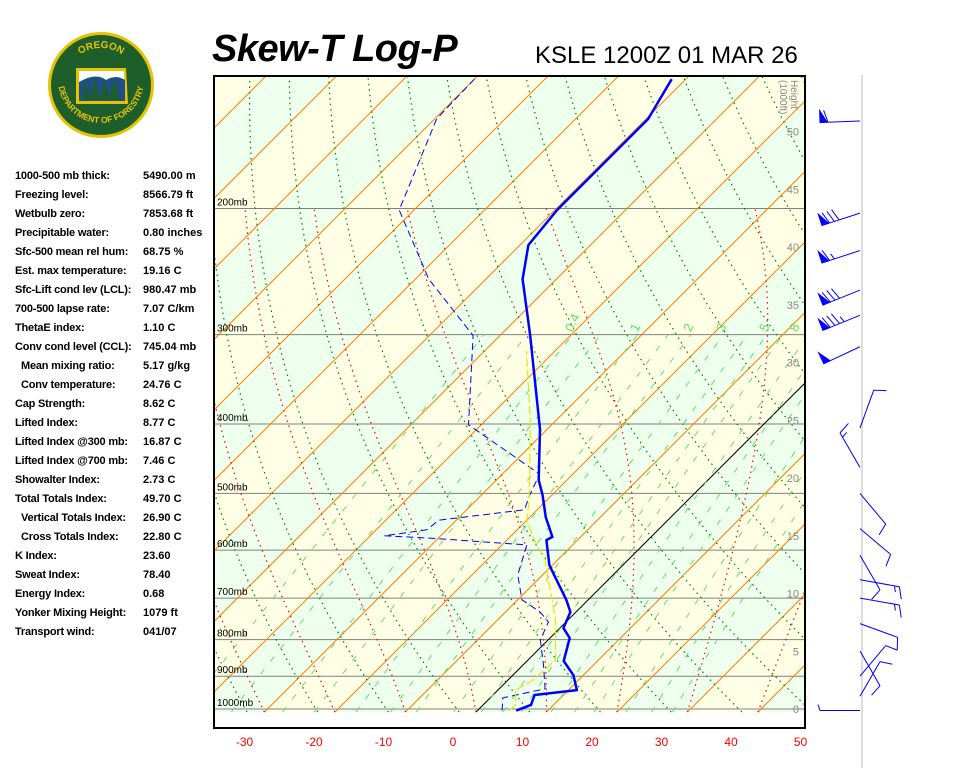 Image resolution: width=960 pixels, height=768 pixels. I want to click on height-tick-label: 35, so click(793, 306).